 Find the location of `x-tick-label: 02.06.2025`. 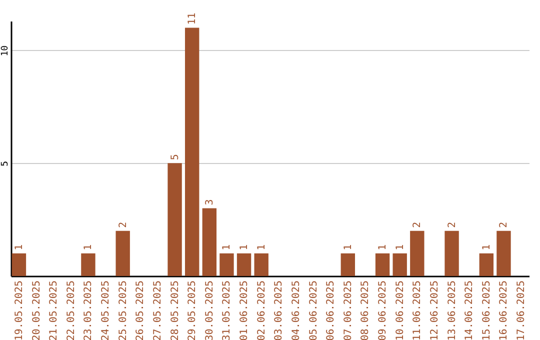

x-tick-label: 02.06.2025 is located at coordinates (262, 310).